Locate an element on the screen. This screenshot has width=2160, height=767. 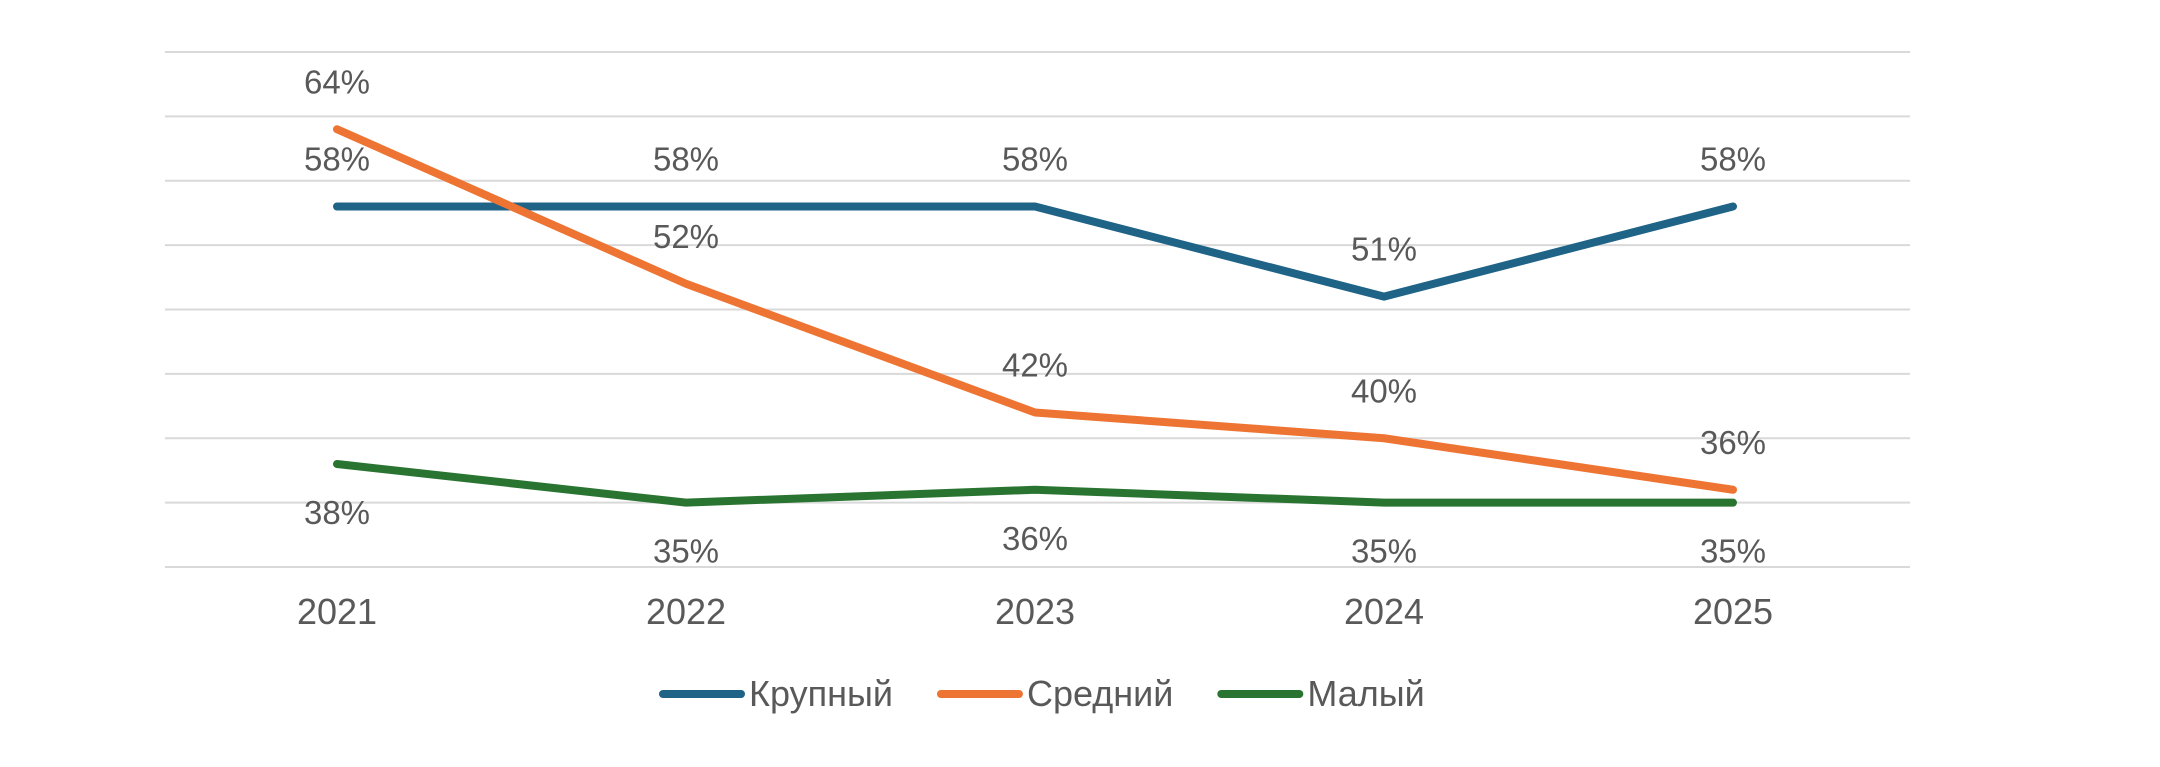
x-tick-label: 2022 is located at coordinates (686, 611).